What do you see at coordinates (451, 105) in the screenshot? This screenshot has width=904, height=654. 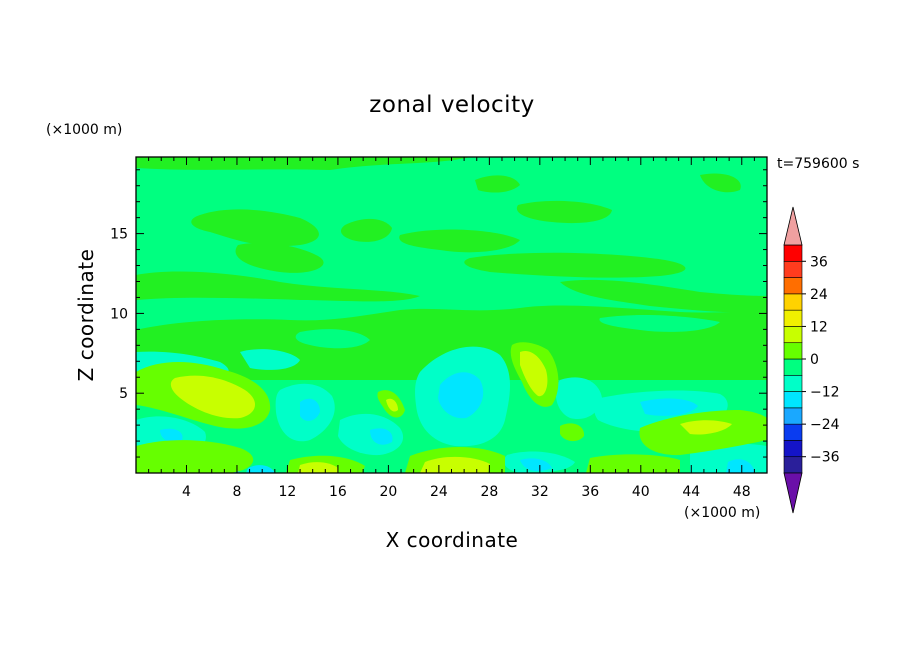 I see `chart-title: zonal velocity` at bounding box center [451, 105].